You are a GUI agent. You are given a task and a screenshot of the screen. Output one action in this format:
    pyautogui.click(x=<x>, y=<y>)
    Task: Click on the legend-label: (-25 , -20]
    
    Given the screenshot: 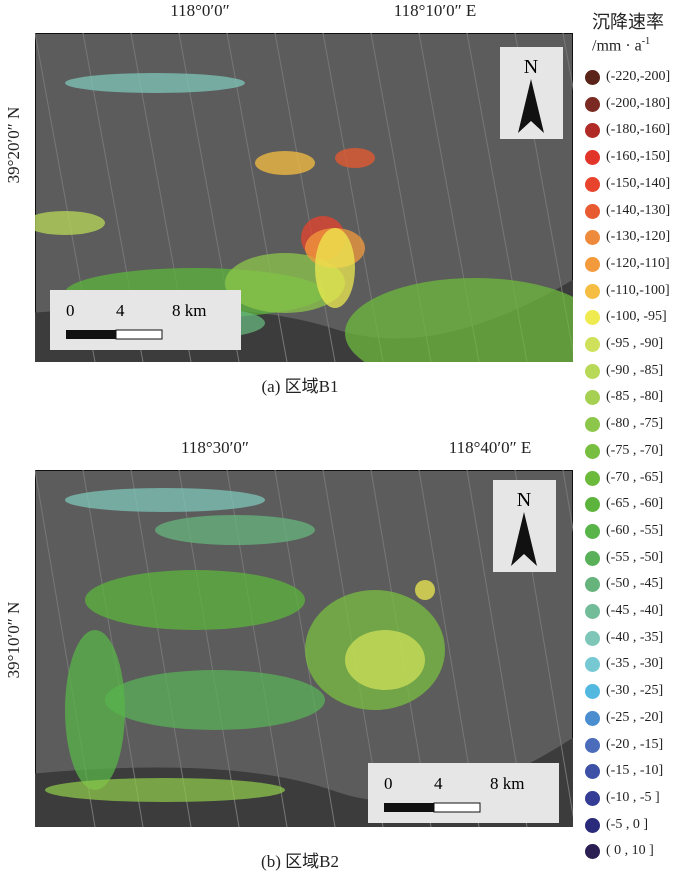 What is the action you would take?
    pyautogui.click(x=635, y=717)
    